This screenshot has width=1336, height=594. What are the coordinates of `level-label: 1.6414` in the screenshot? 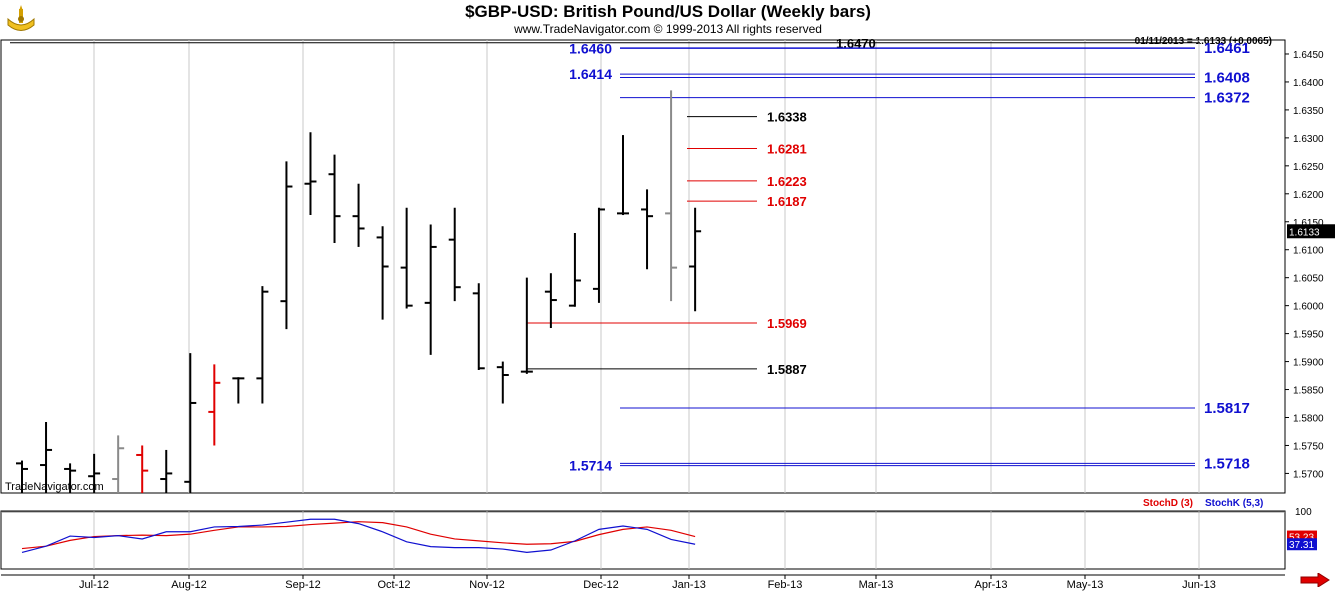 It's located at (590, 74).